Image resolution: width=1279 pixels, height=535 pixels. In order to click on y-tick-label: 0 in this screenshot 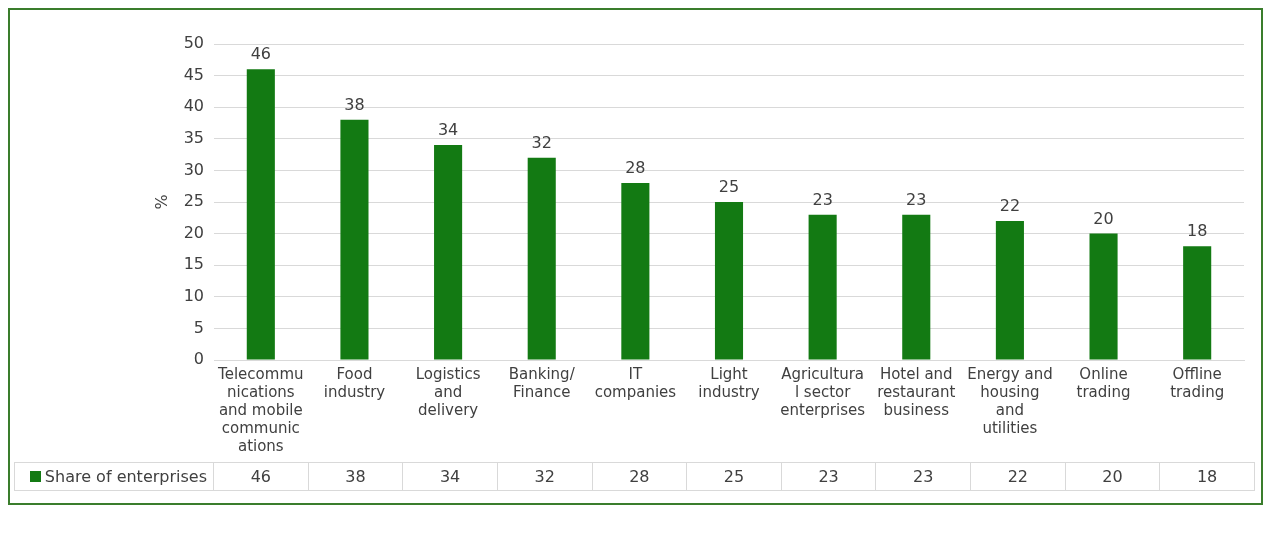, I will do `click(198, 359)`.